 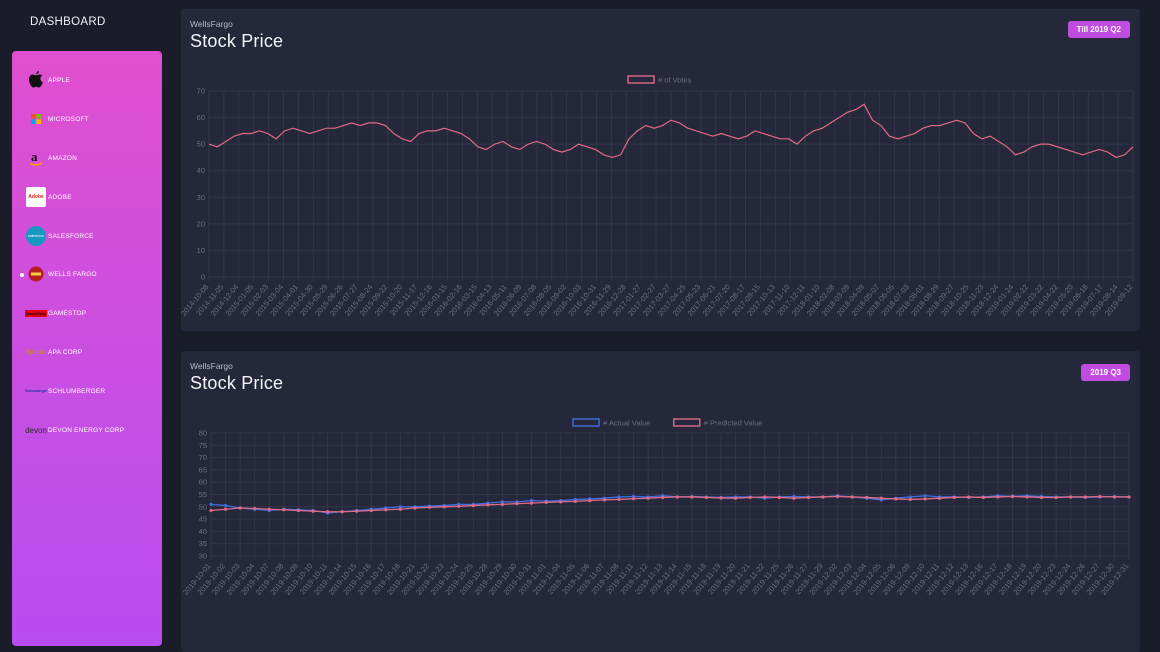 I want to click on sidebar-item-gamestop: GameStop GAMESTOP, so click(x=90, y=313).